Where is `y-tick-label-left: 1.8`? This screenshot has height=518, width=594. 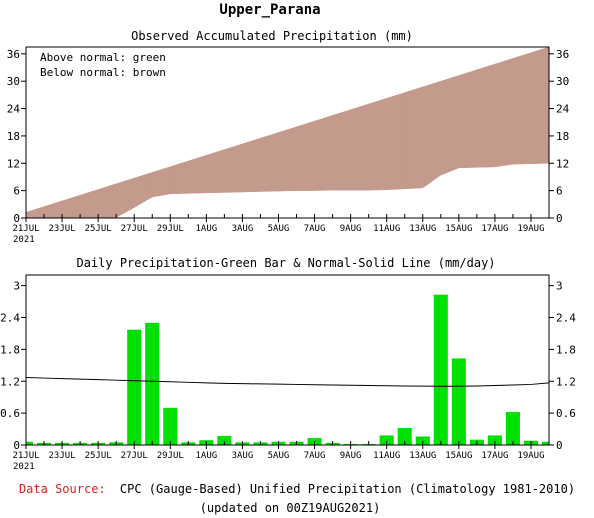
y-tick-label-left: 1.8 is located at coordinates (10, 349).